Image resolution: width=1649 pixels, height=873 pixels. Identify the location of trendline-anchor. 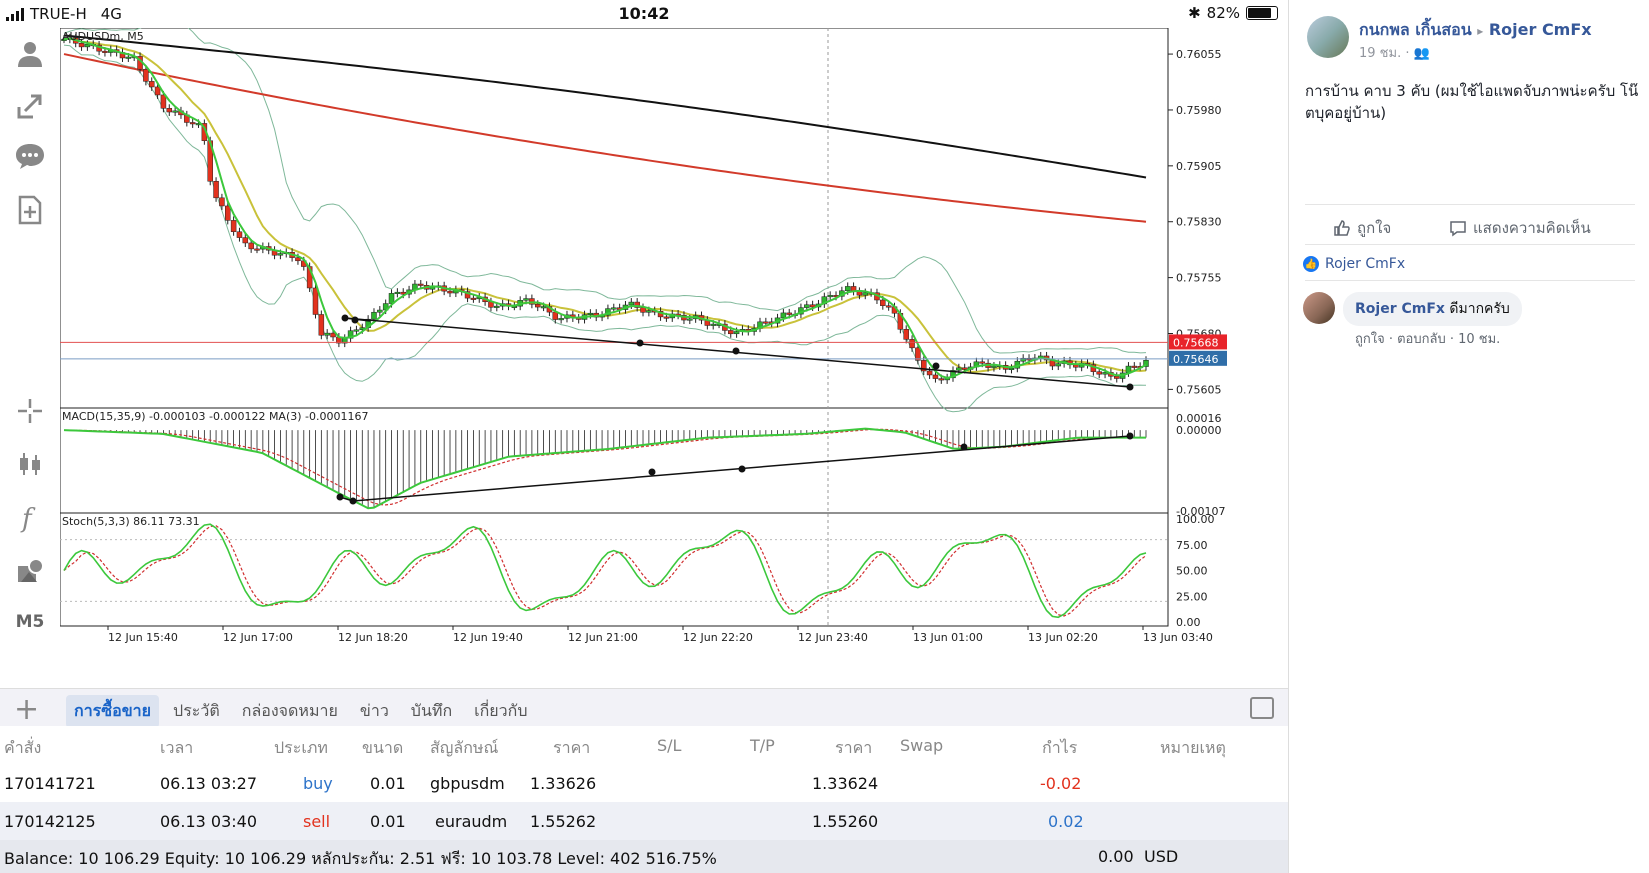
(1130, 387).